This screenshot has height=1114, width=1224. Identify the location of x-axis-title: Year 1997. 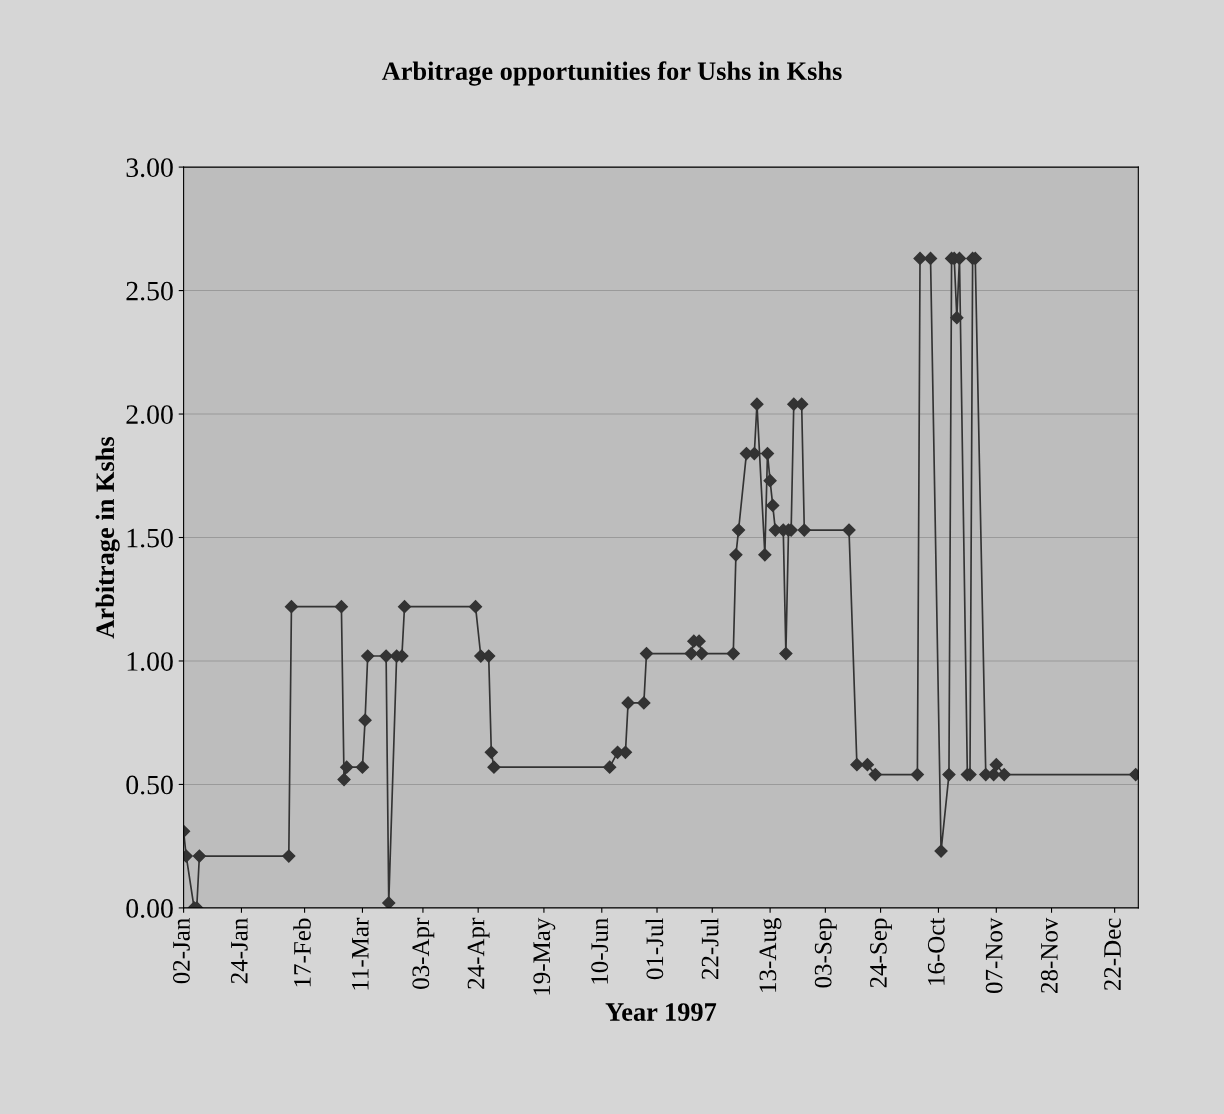
(661, 1012).